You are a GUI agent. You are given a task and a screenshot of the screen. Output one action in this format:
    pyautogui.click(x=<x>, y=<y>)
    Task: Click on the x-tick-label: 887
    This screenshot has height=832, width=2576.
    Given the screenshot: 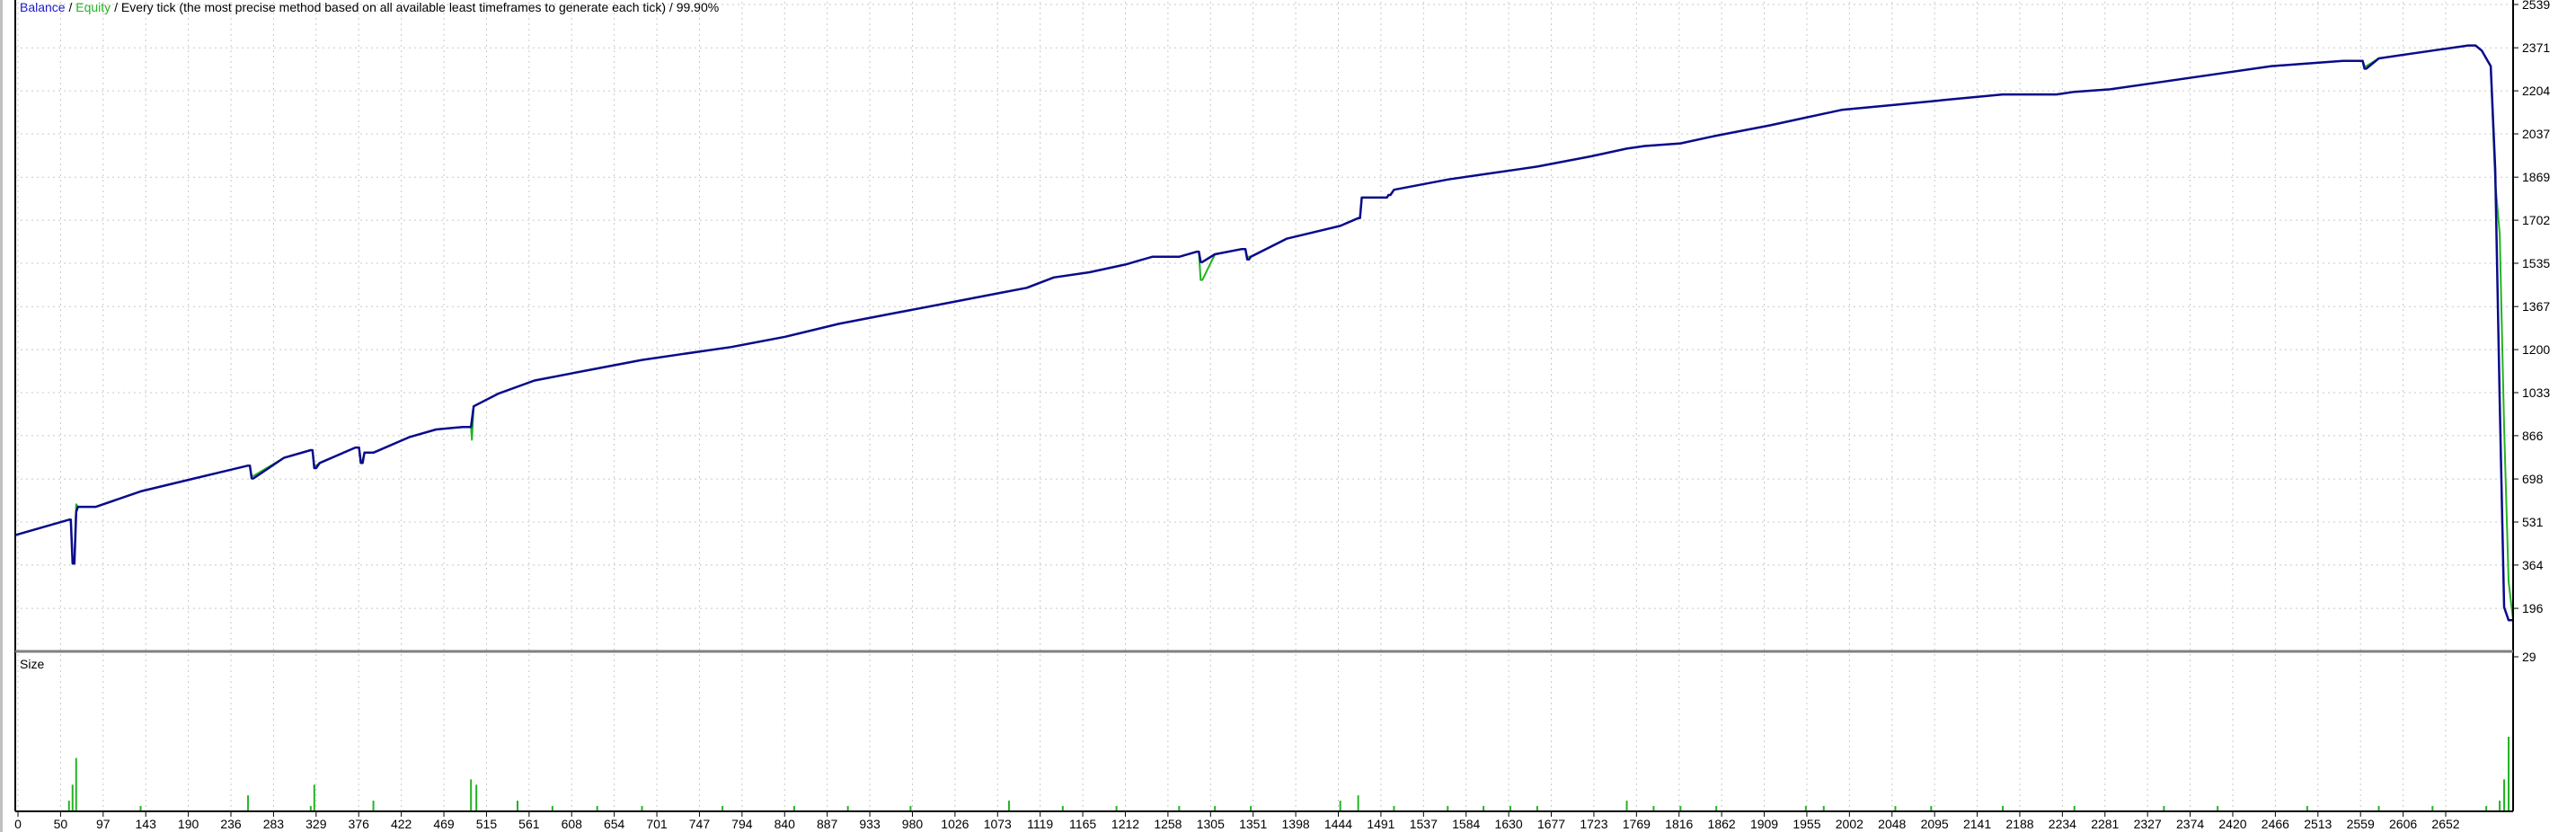 What is the action you would take?
    pyautogui.click(x=827, y=824)
    